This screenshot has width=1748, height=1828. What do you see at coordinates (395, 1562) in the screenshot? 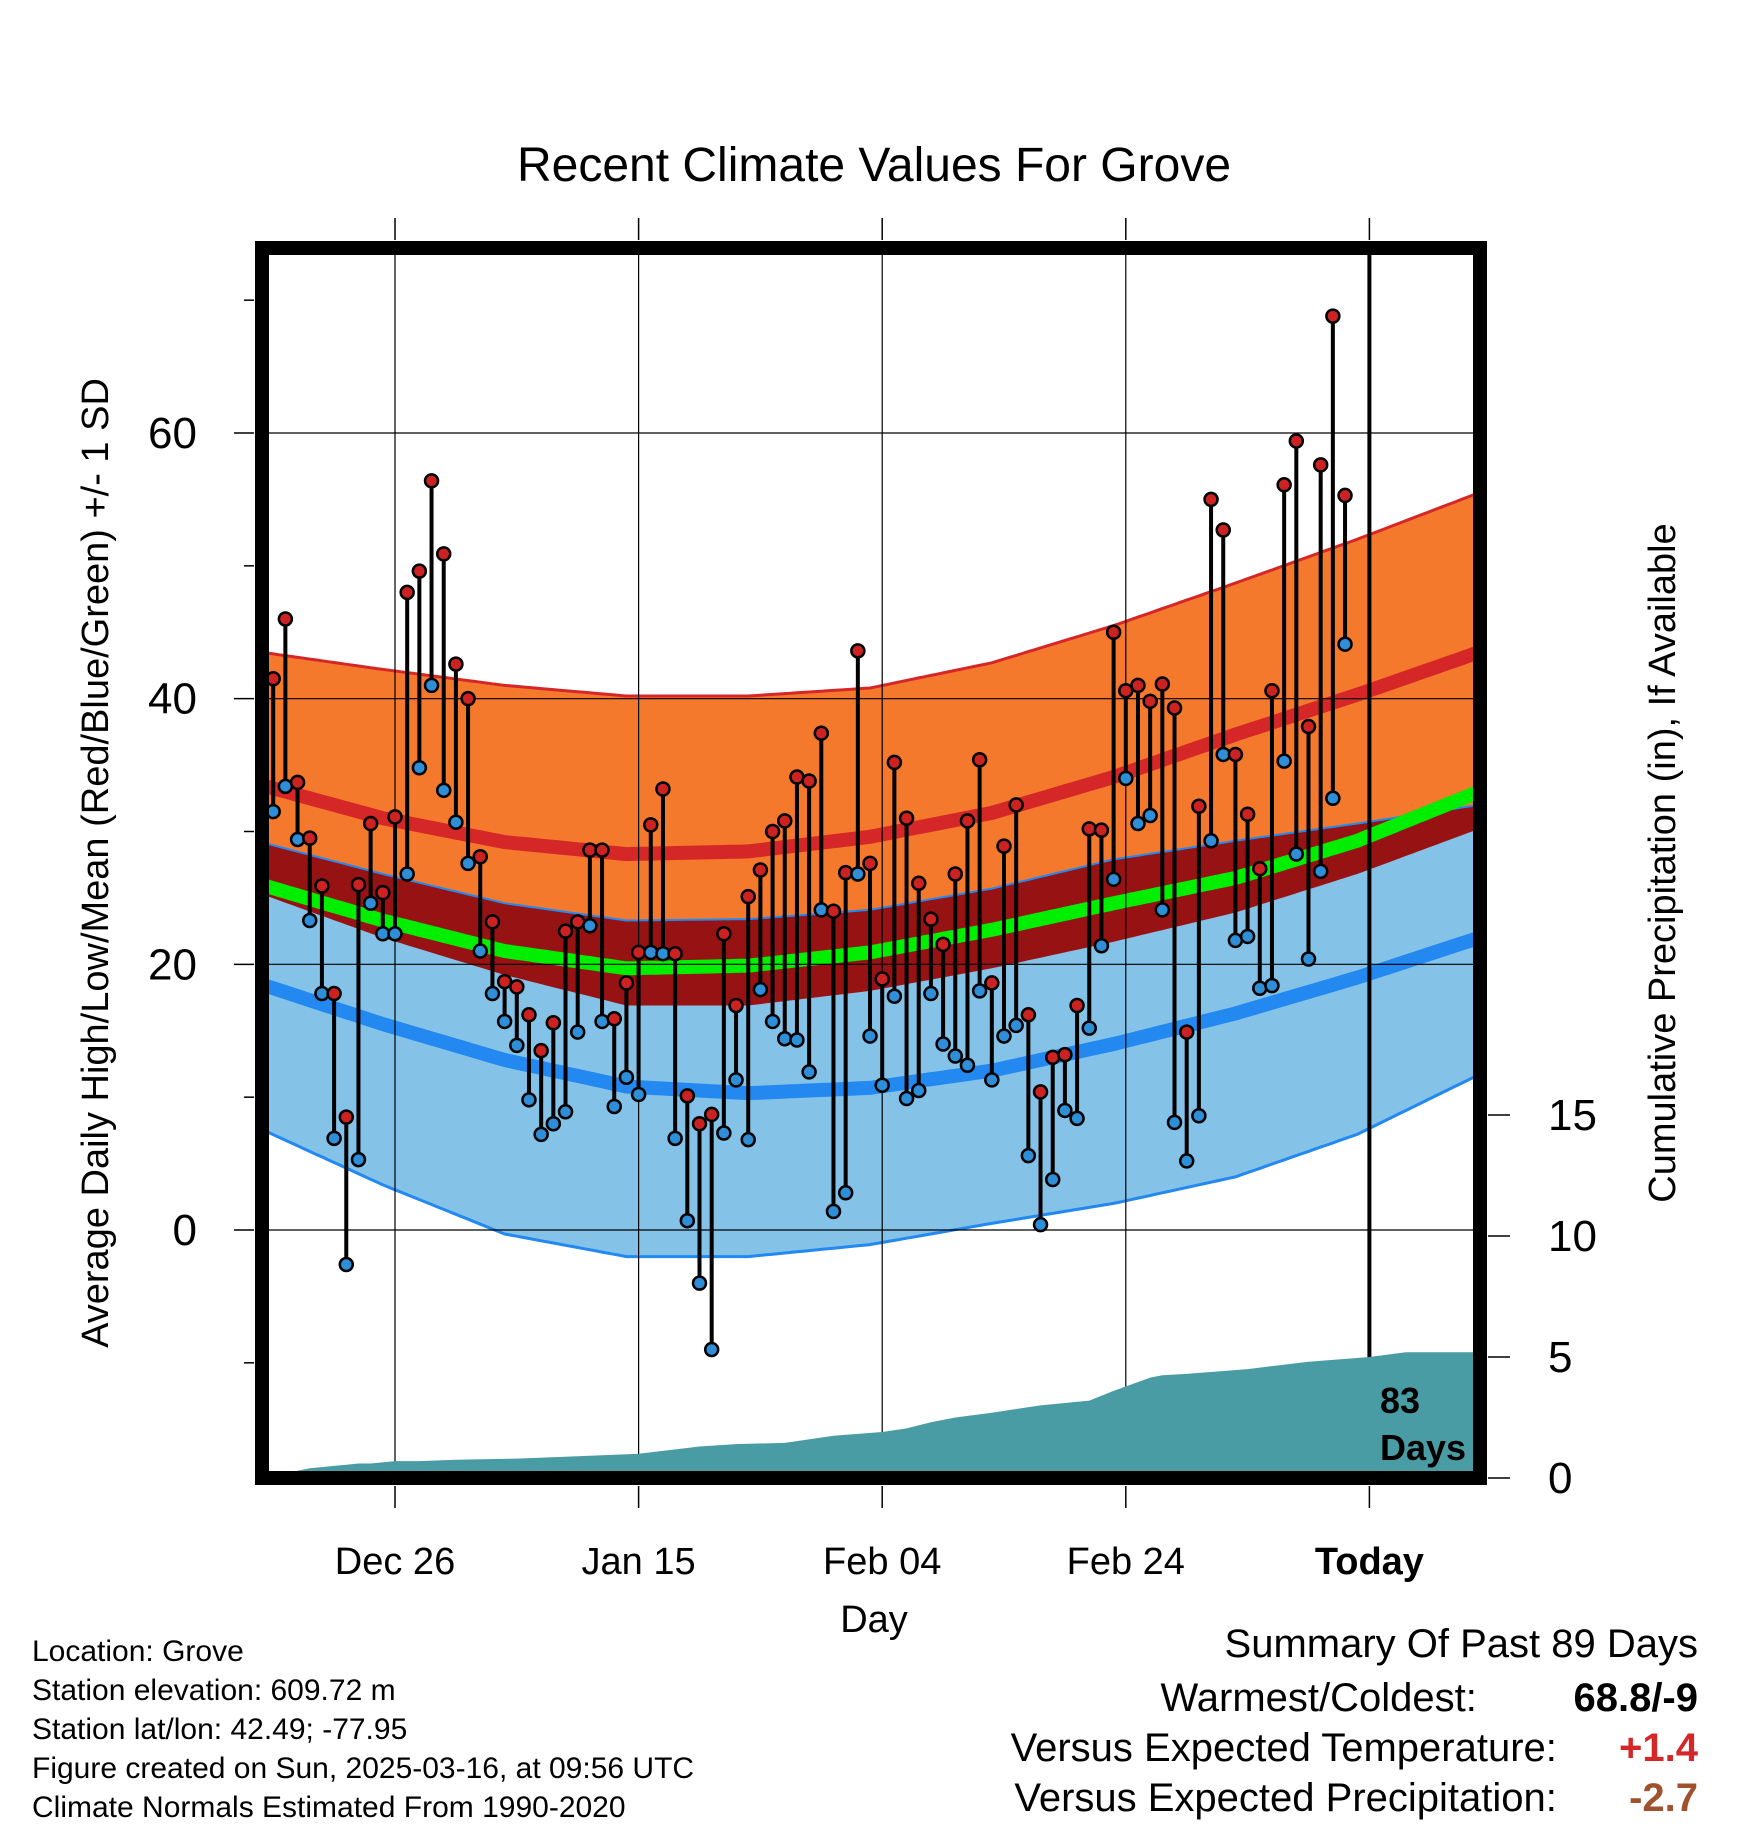
I see `x-tick-label: Dec 26` at bounding box center [395, 1562].